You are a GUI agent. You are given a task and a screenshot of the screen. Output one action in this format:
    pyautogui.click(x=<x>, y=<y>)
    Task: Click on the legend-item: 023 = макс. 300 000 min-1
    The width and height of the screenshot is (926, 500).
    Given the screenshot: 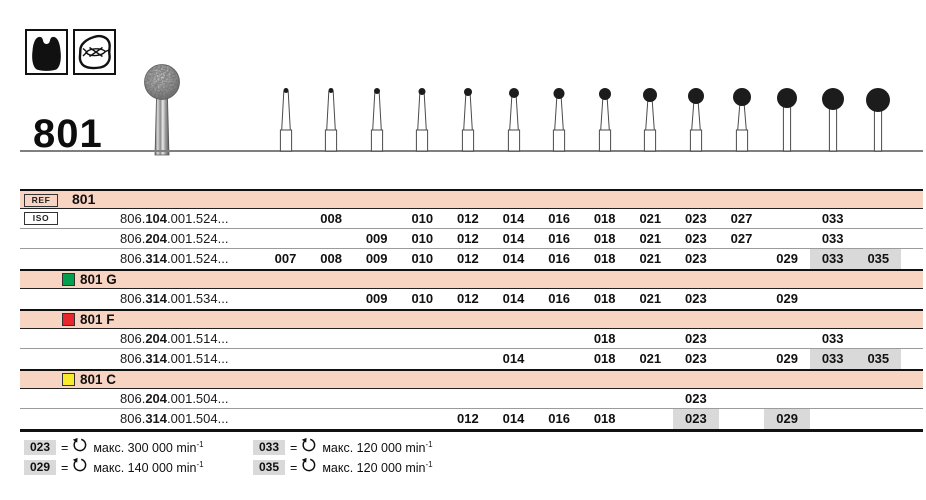 What is the action you would take?
    pyautogui.click(x=114, y=446)
    